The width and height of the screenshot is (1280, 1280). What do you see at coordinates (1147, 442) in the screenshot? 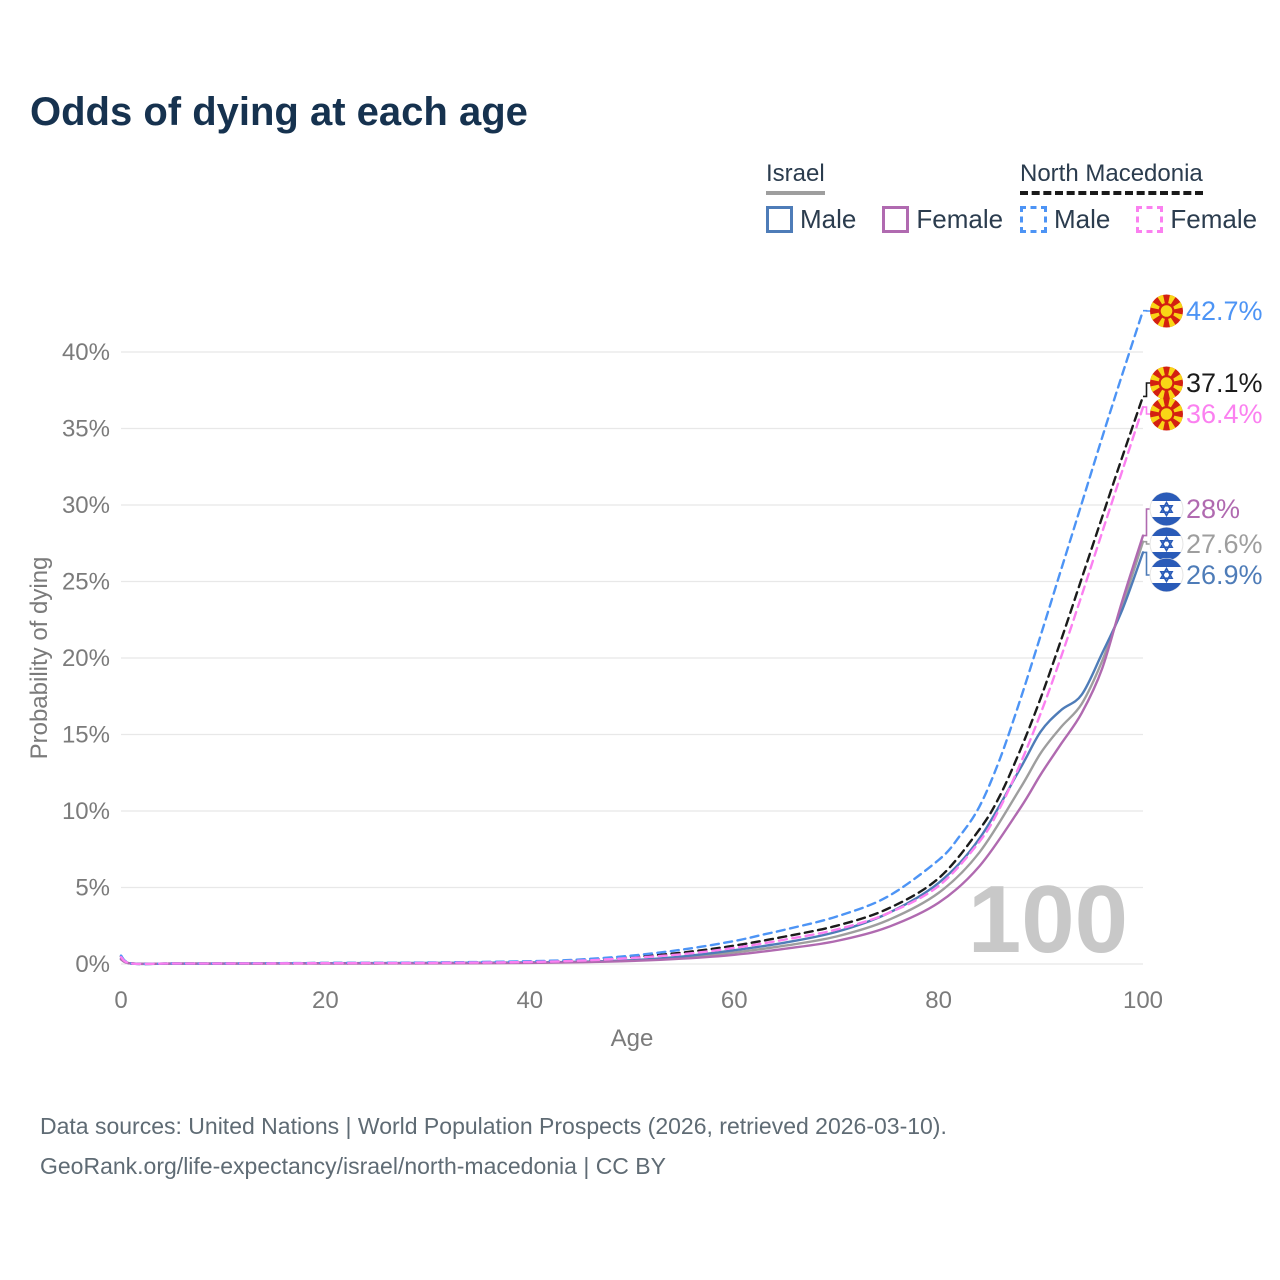
I see `label-leader-lines` at bounding box center [1147, 442].